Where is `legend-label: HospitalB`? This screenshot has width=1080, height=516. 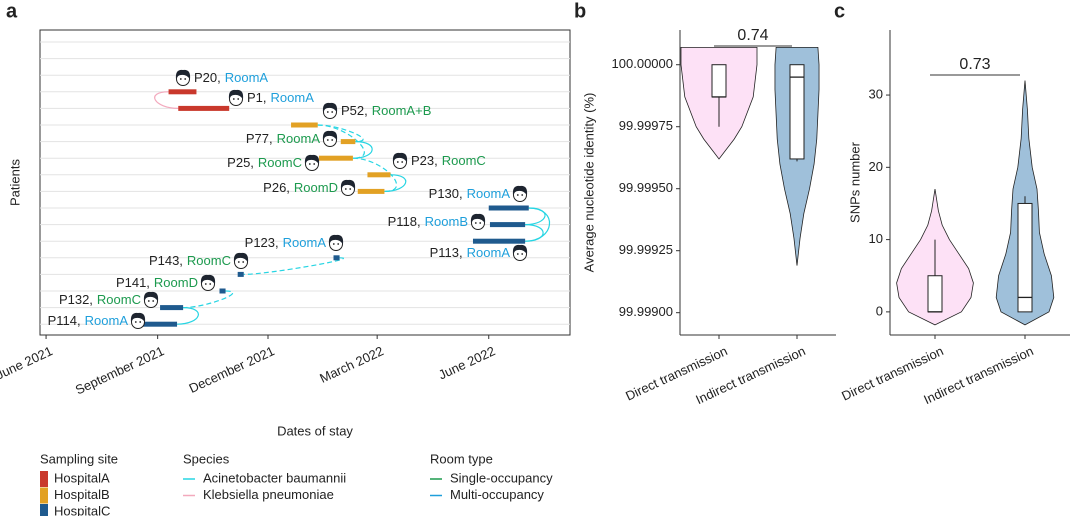
legend-label: HospitalB is located at coordinates (82, 494).